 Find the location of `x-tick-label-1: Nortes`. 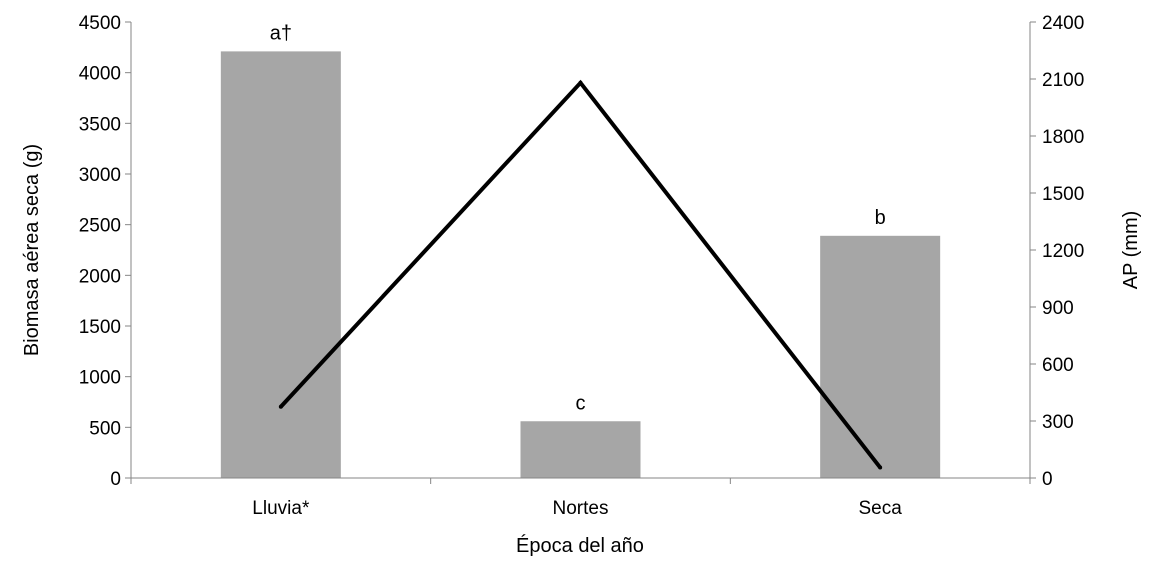

x-tick-label-1: Nortes is located at coordinates (581, 508).